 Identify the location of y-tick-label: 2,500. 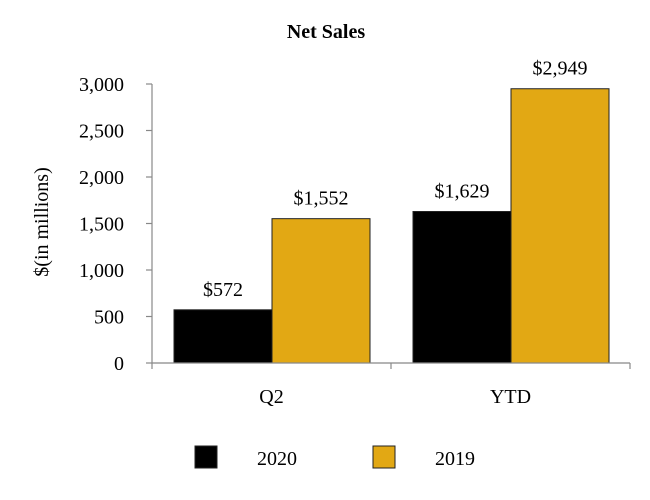
(101, 132).